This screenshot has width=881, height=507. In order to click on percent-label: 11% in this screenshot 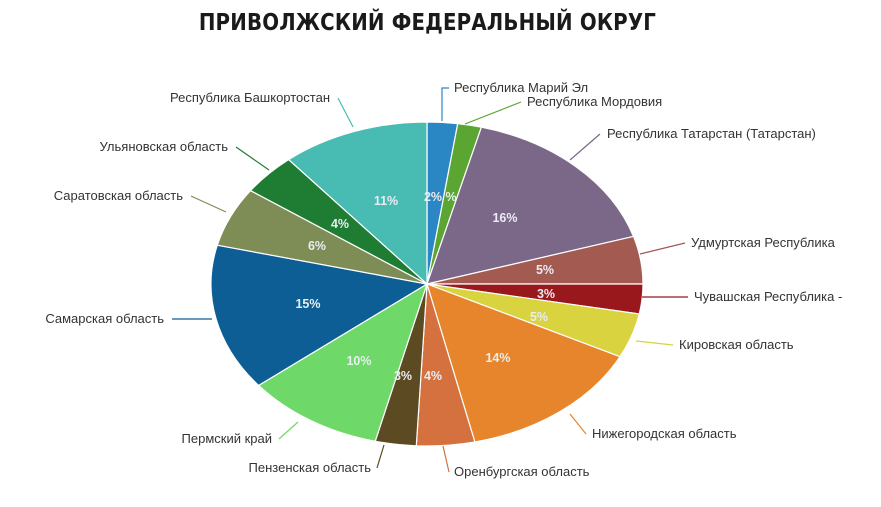, I will do `click(386, 201)`.